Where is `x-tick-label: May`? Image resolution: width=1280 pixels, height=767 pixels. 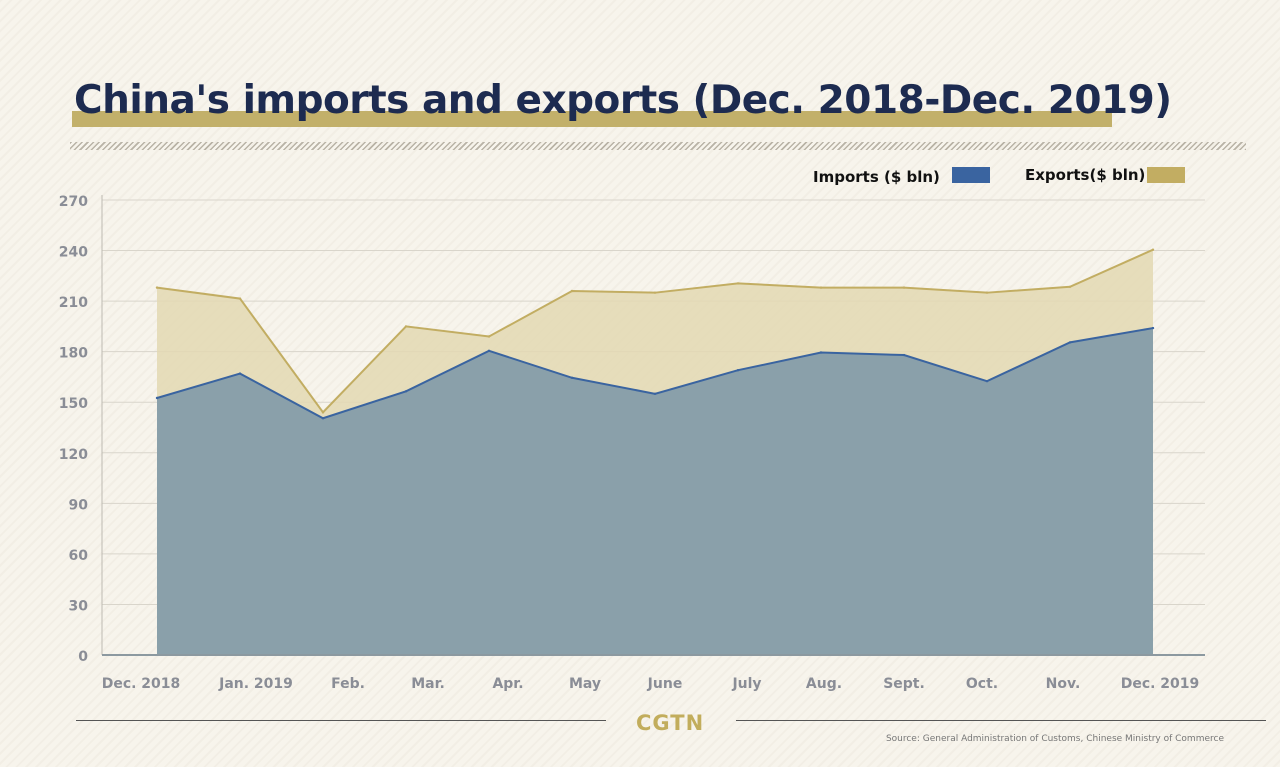 x-tick-label: May is located at coordinates (585, 684).